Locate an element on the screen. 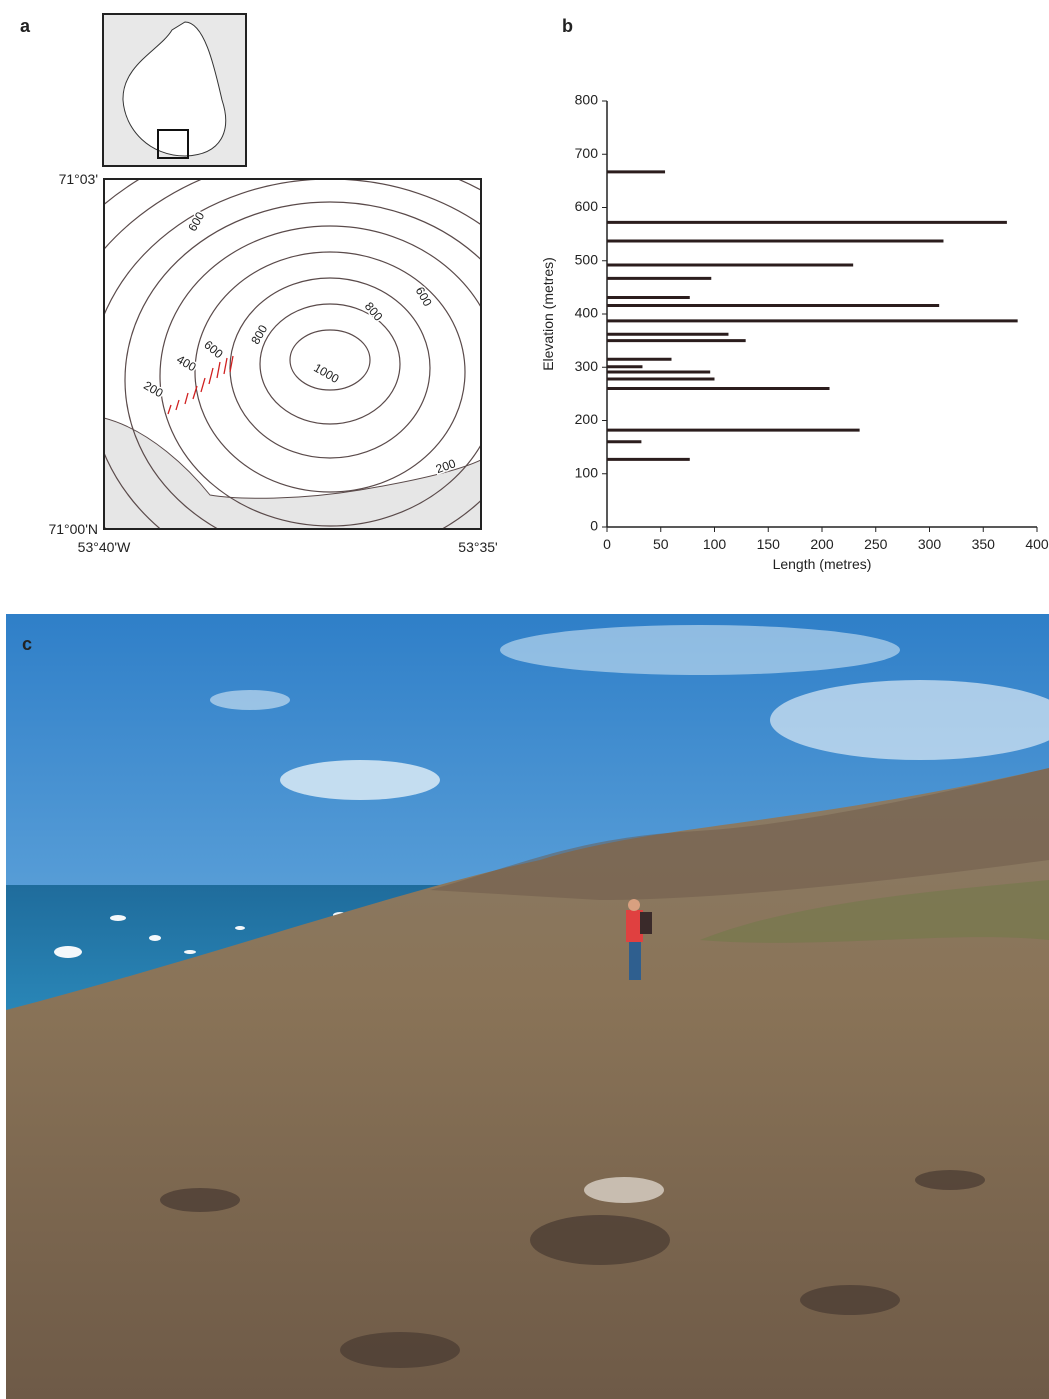  y-tick-label: 700 is located at coordinates (587, 153).